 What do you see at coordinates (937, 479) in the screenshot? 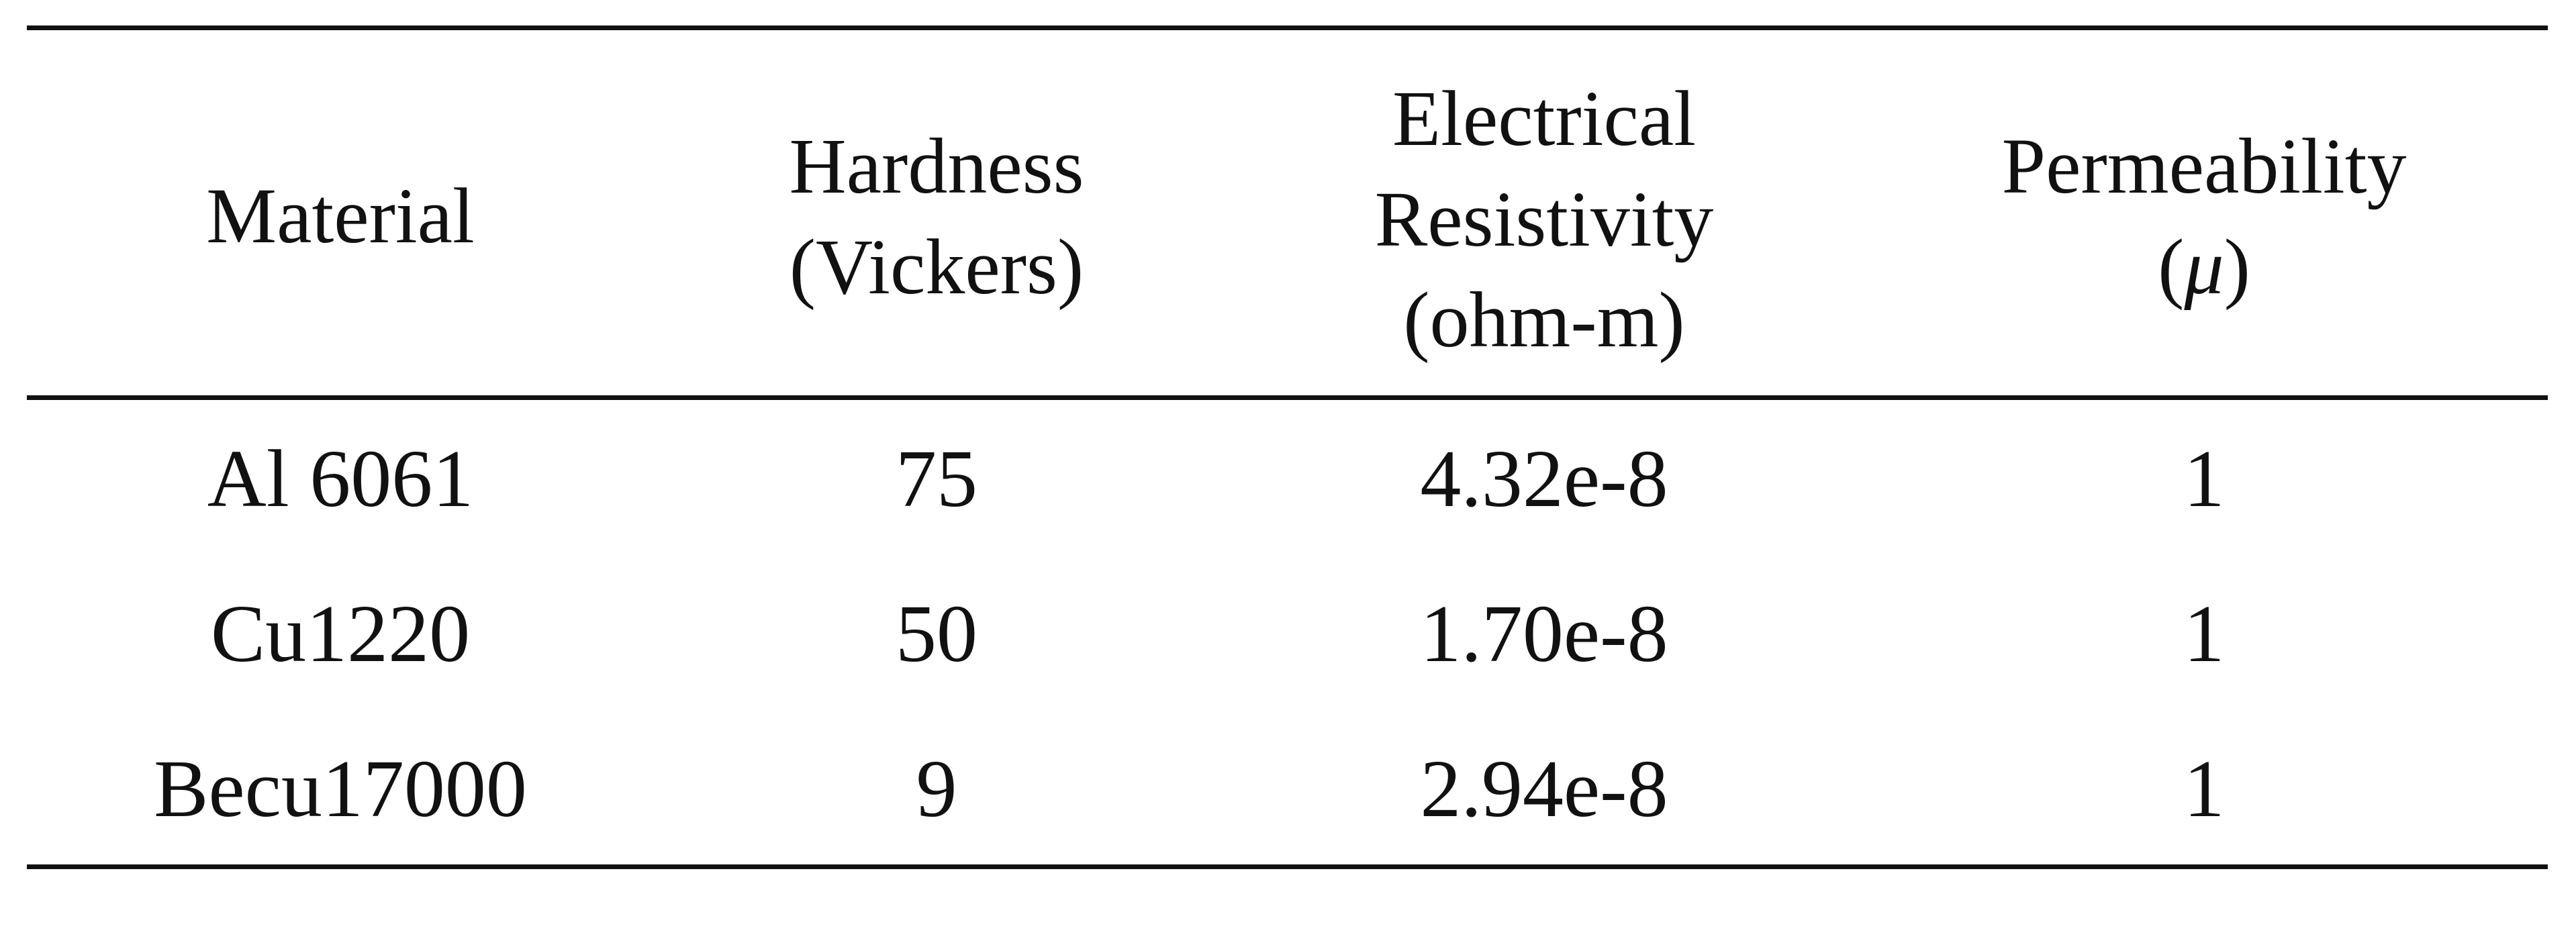
I see `table-cell-hardness: 75` at bounding box center [937, 479].